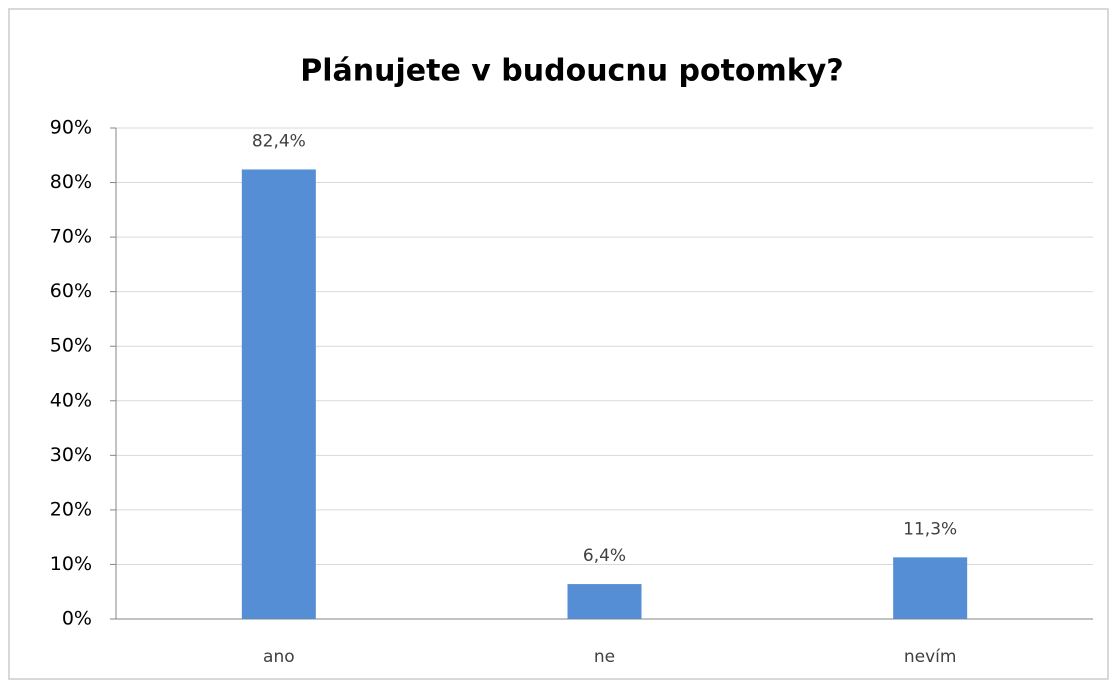 The image size is (1117, 682). Describe the element at coordinates (930, 657) in the screenshot. I see `x-tick-label: nevím` at that location.